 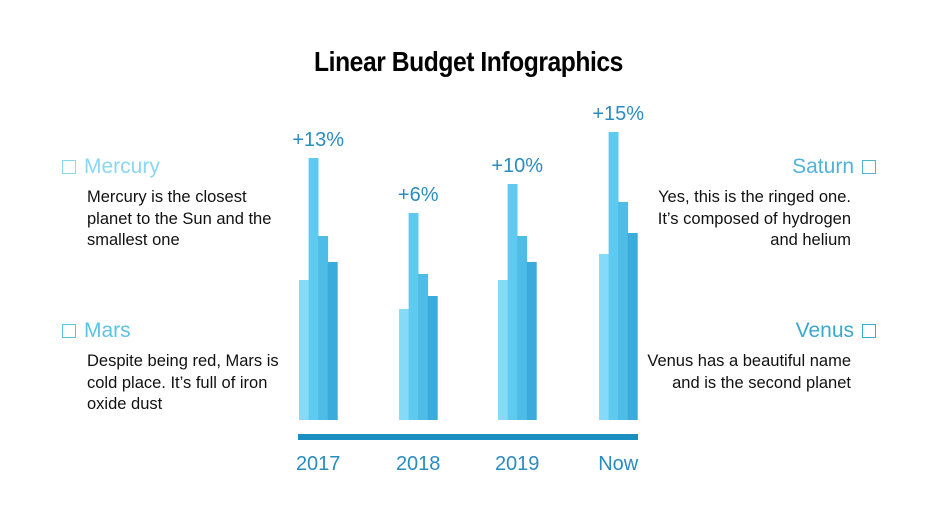 I want to click on x-axis-line, so click(x=468, y=437).